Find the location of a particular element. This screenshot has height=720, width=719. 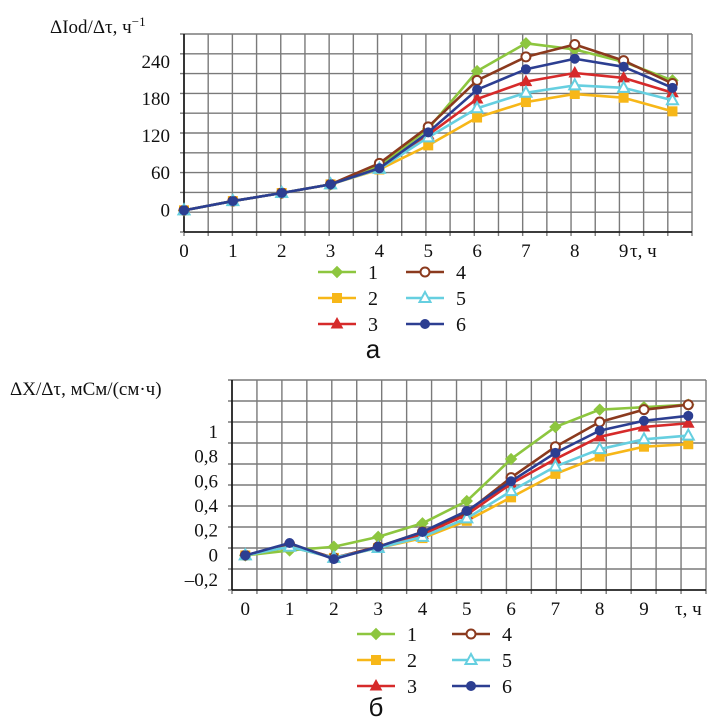

legend-entry: 1 is located at coordinates (387, 635).